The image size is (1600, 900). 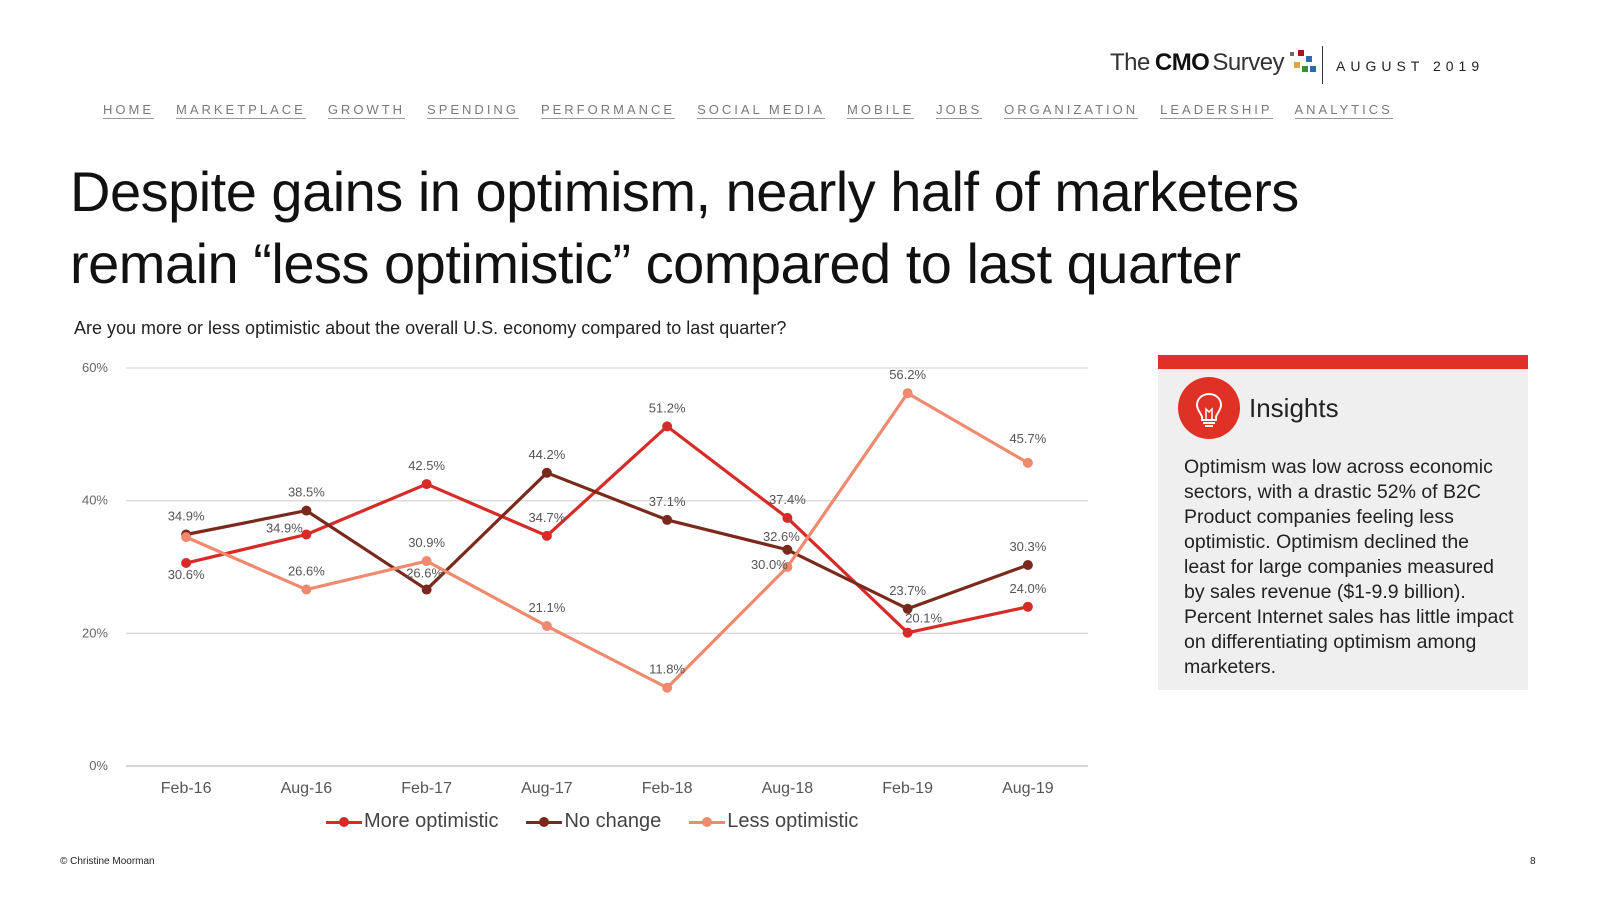 I want to click on nav-leadership: LEADERSHIP, so click(x=1216, y=110).